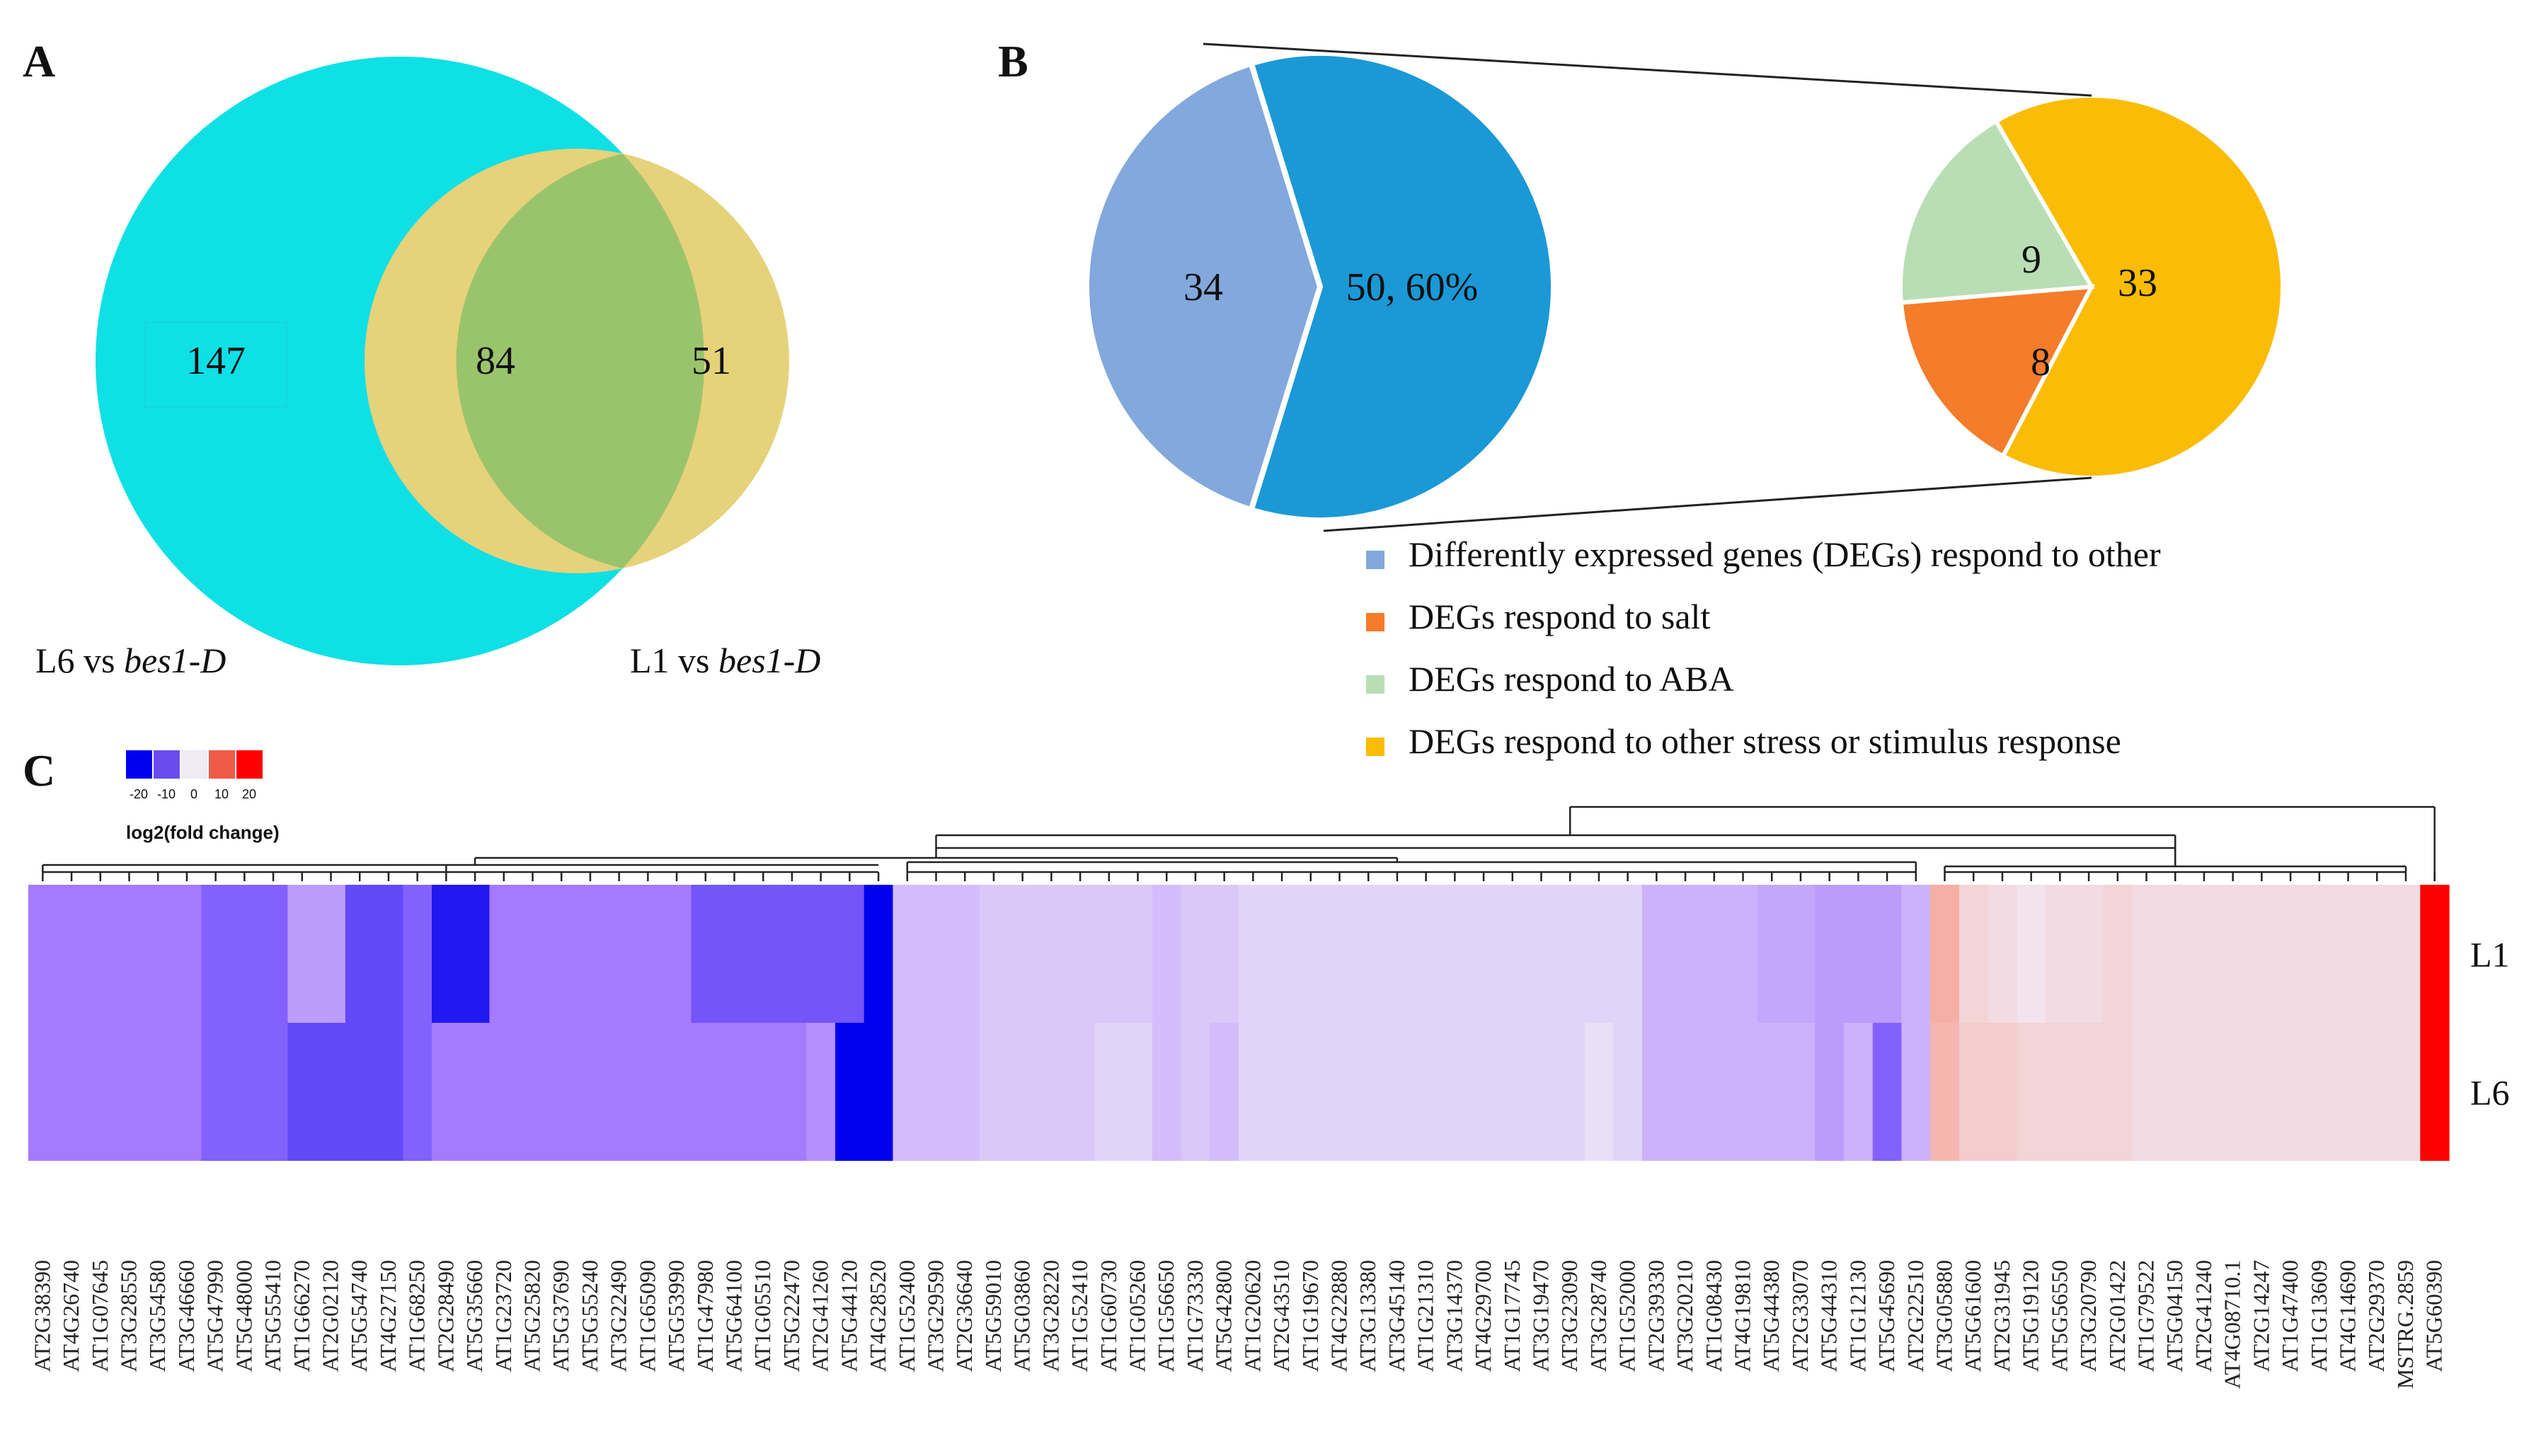  I want to click on scale-title: log2(fold change), so click(203, 833).